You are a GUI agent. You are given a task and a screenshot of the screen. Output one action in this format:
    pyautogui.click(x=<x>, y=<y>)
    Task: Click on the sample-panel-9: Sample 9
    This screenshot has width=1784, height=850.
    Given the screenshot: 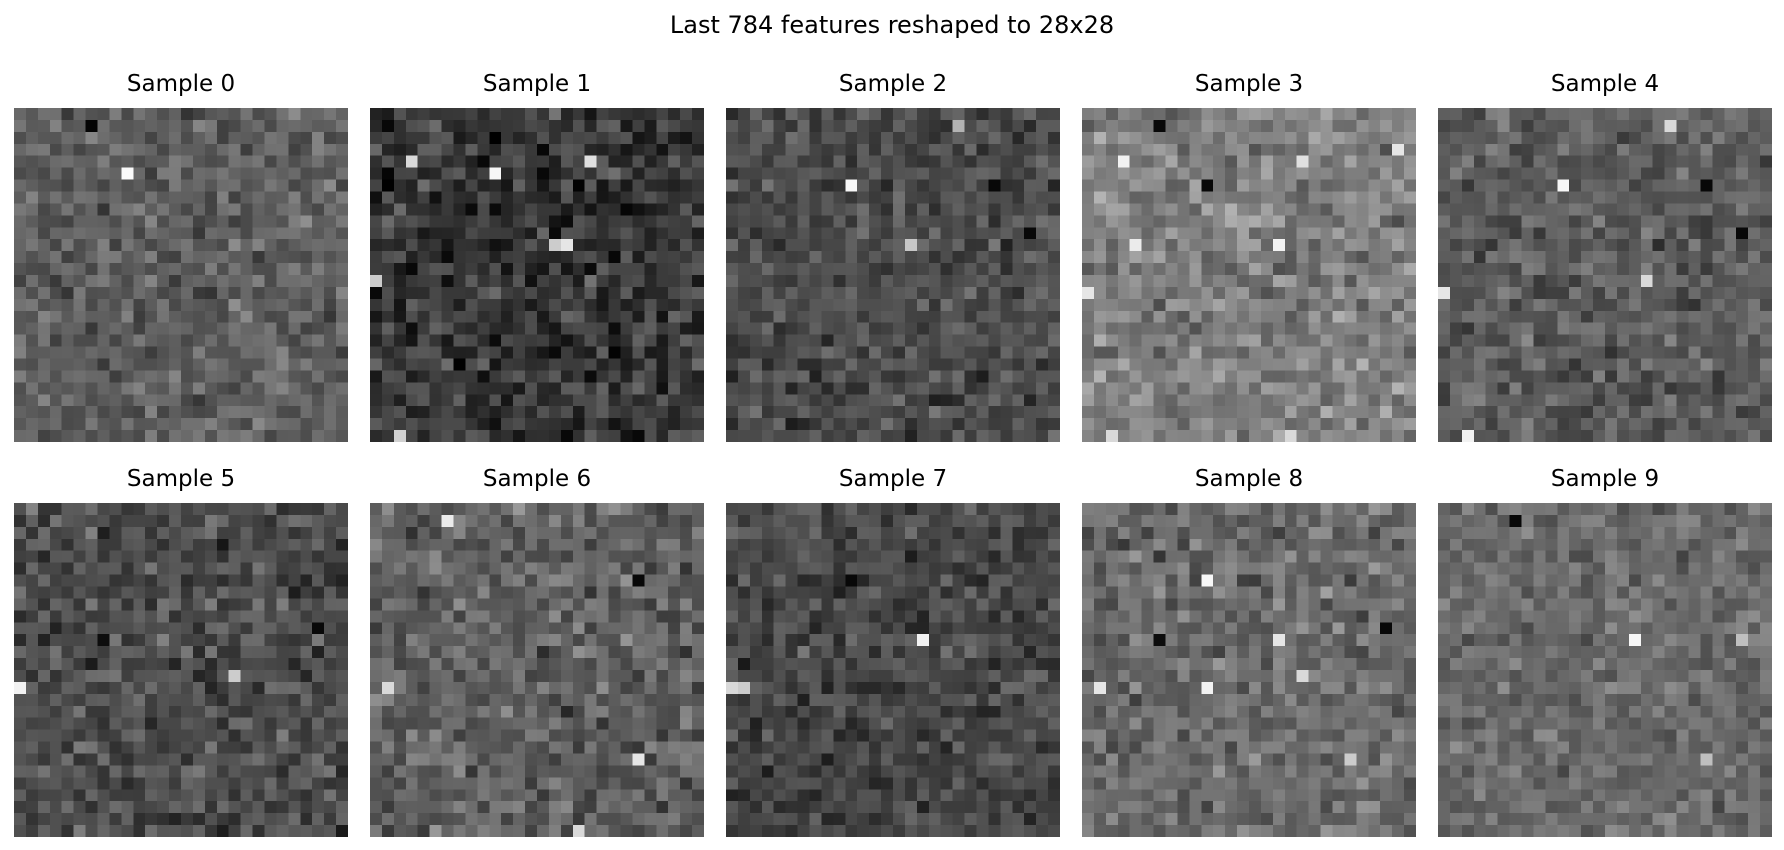 What is the action you would take?
    pyautogui.click(x=1605, y=657)
    